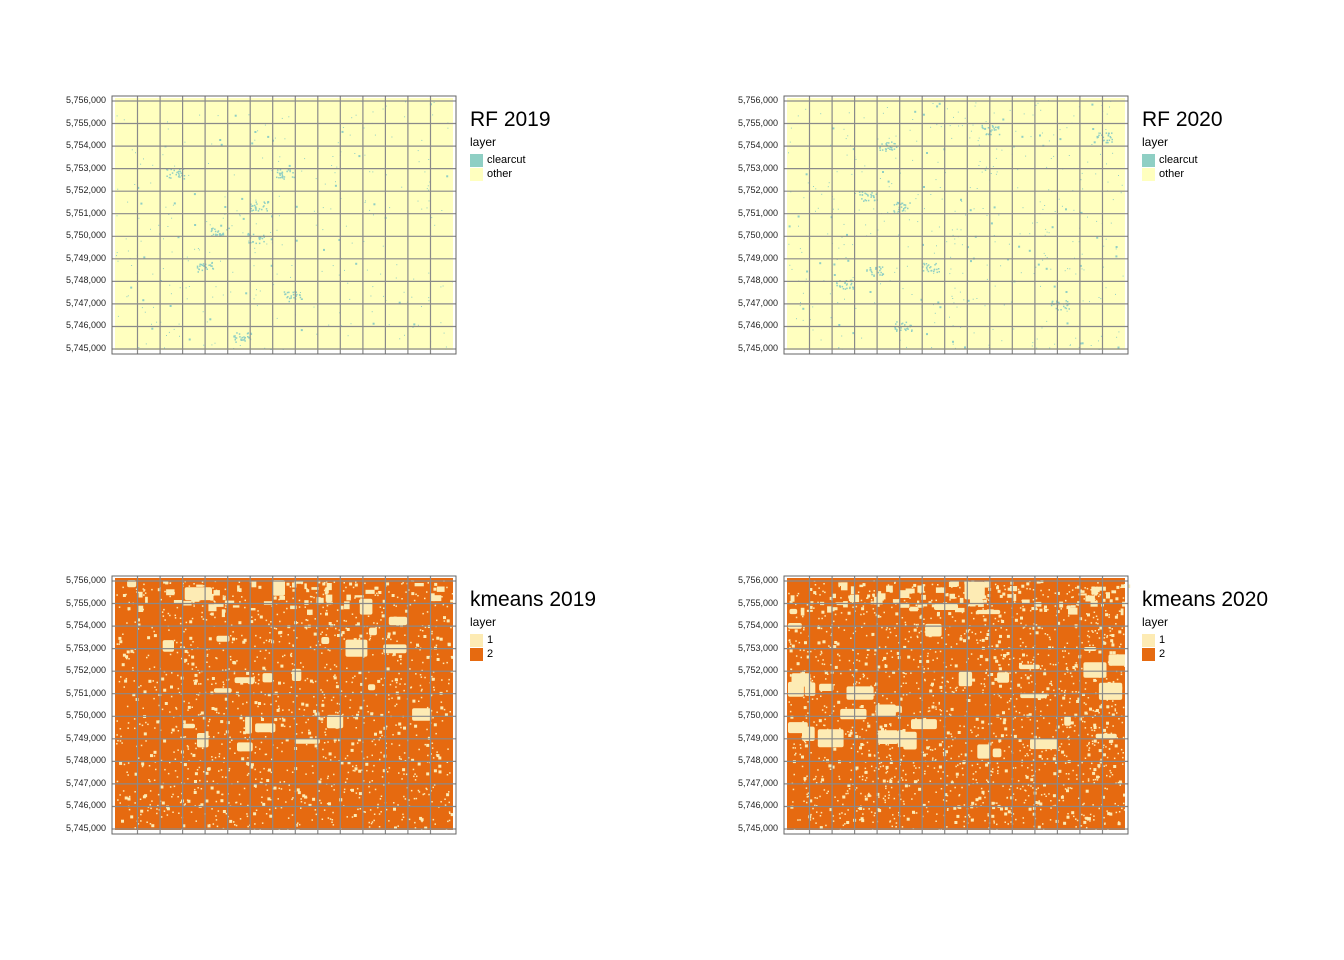  Describe the element at coordinates (510, 144) in the screenshot. I see `legend: RF 2019 layer clearcut other` at that location.